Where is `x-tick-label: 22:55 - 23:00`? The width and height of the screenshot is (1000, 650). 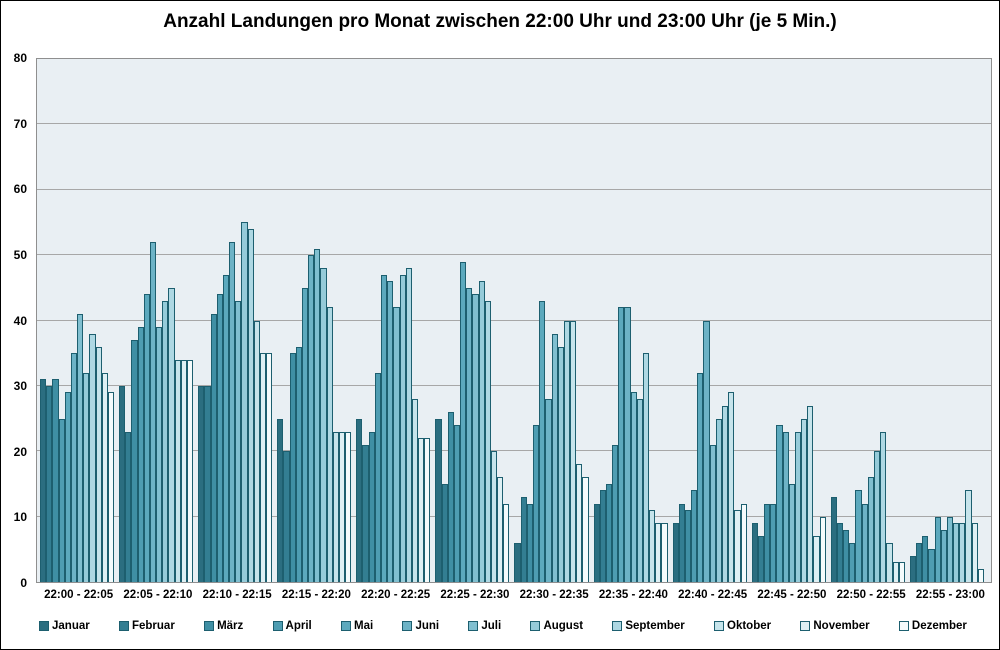 x-tick-label: 22:55 - 23:00 is located at coordinates (950, 595).